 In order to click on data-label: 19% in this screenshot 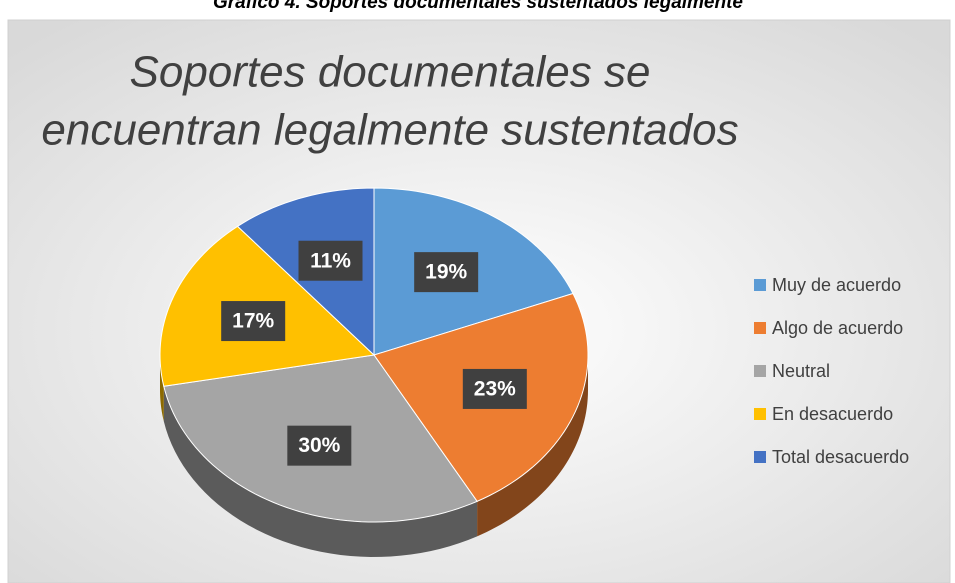, I will do `click(446, 272)`.